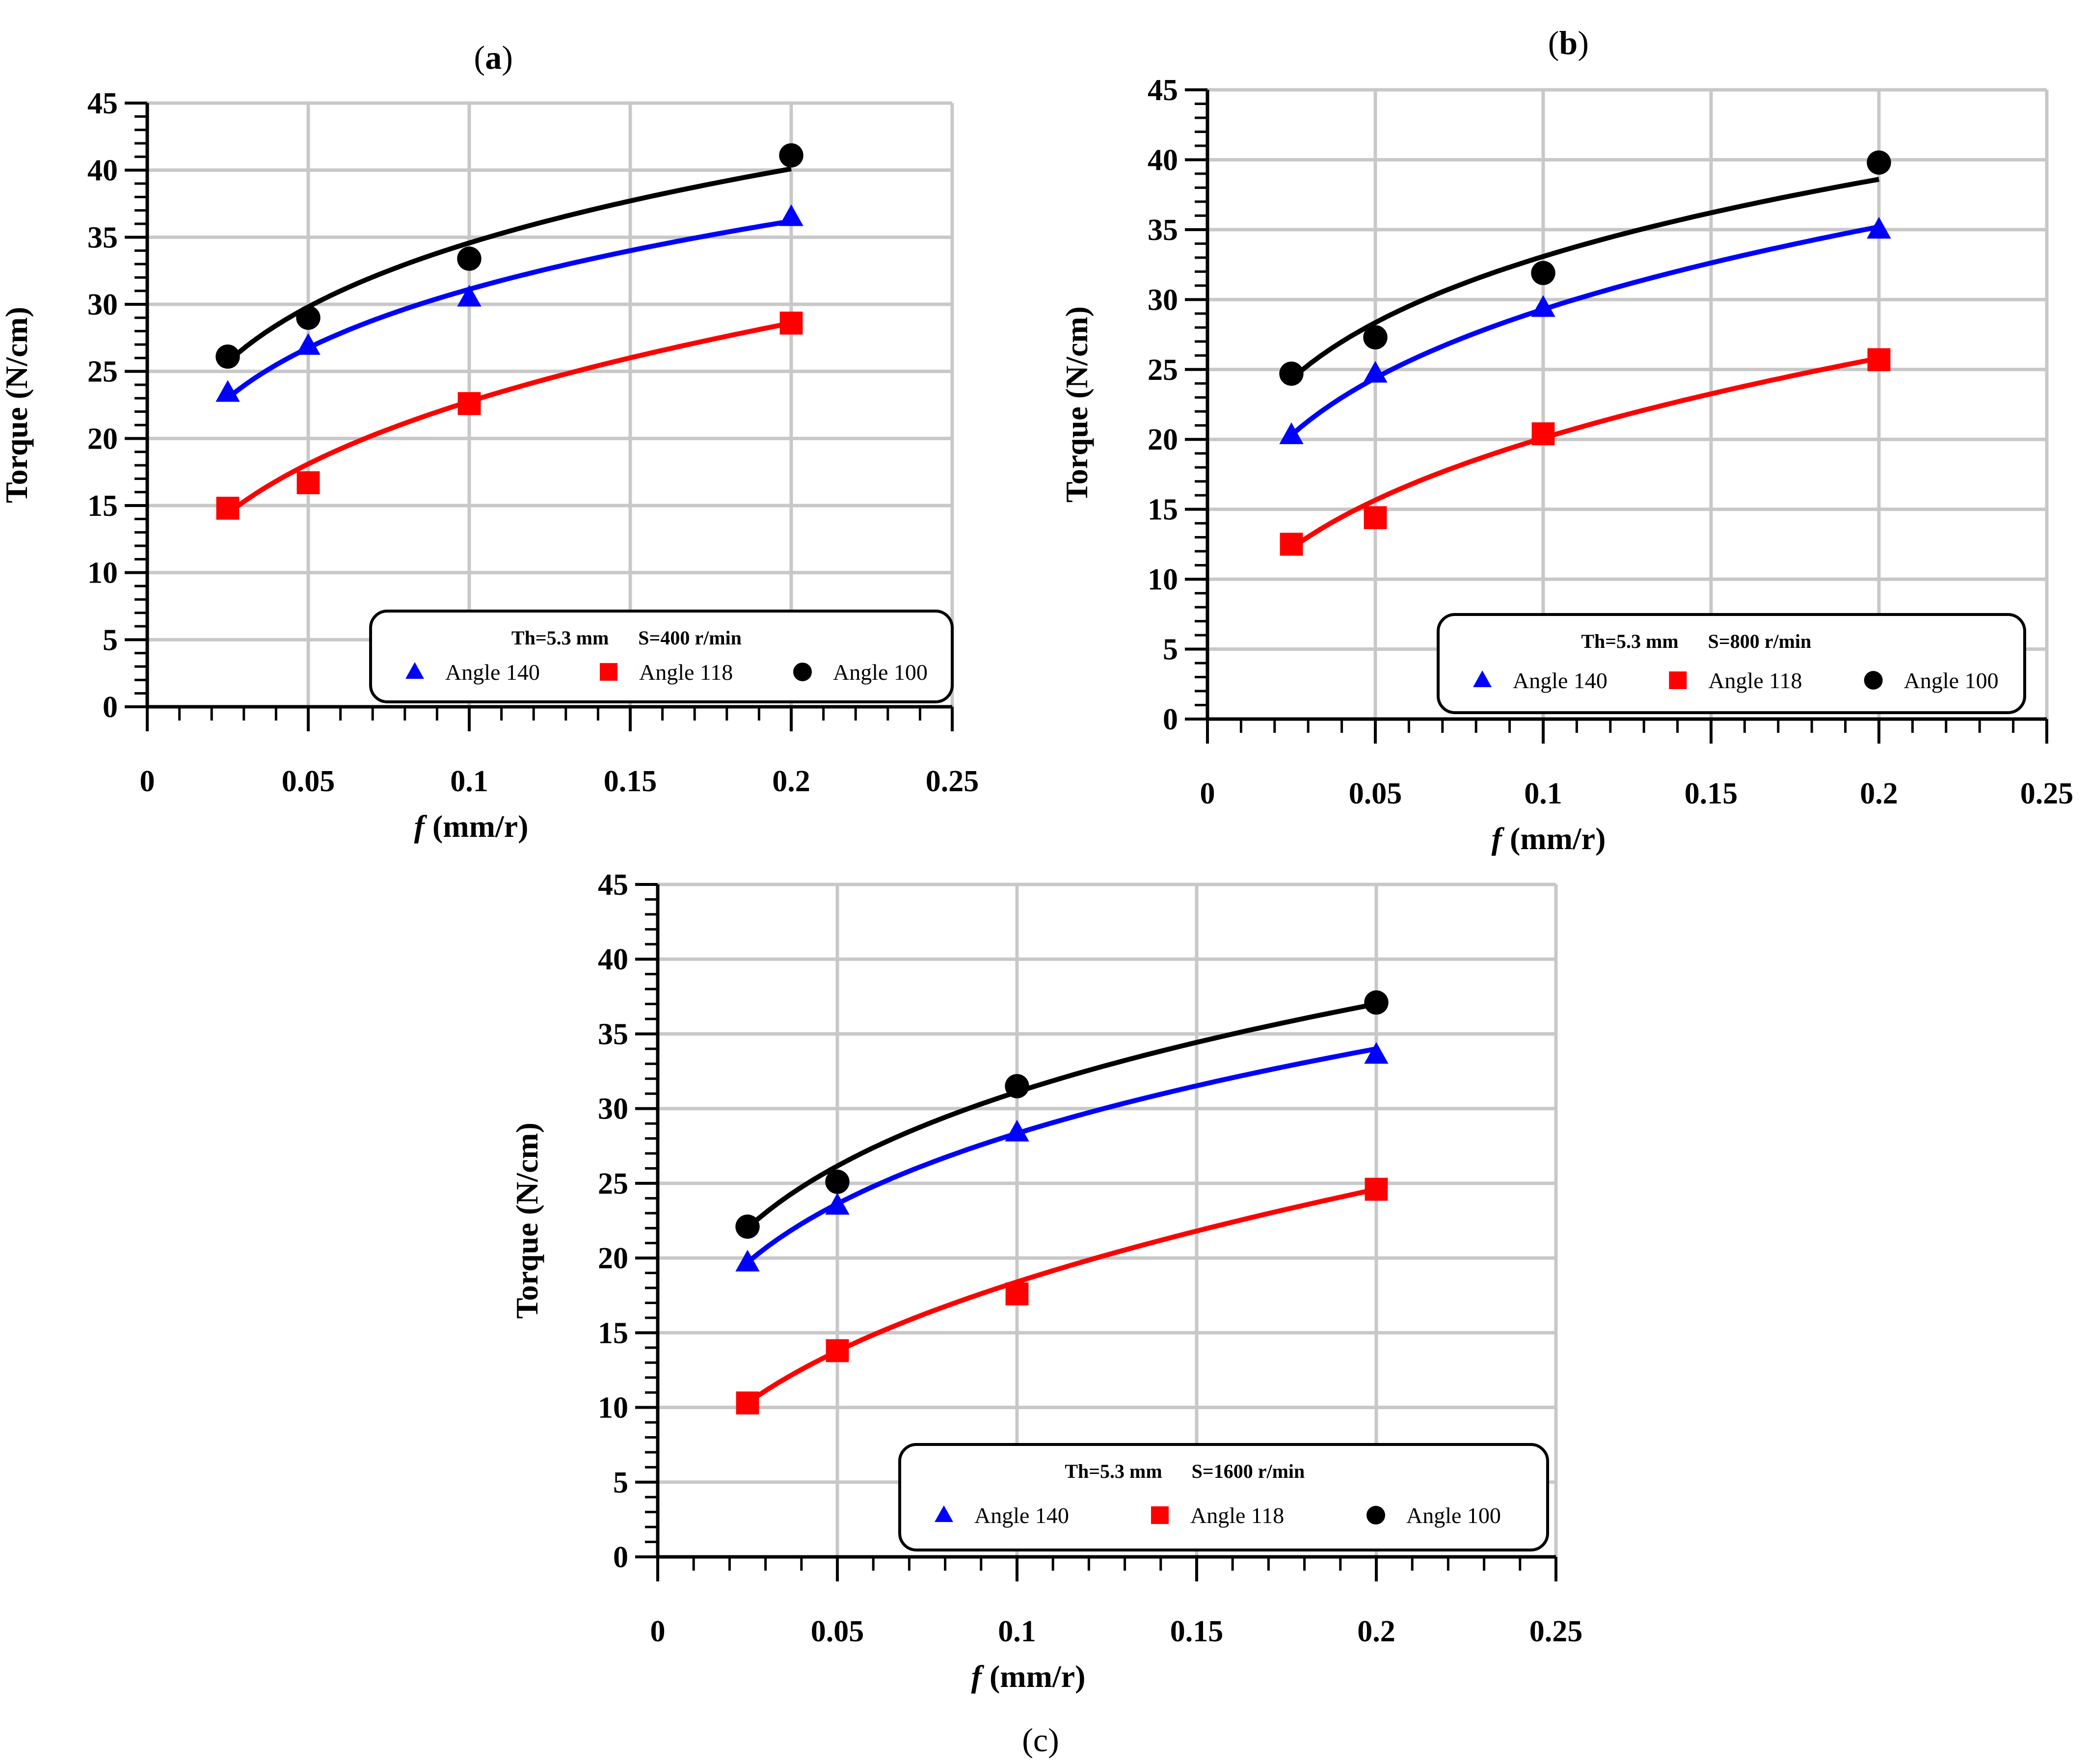 This screenshot has width=2089, height=1764. Describe the element at coordinates (1696, 641) in the screenshot. I see `legend-title: Th=5.3 mm S=800 r/min` at that location.